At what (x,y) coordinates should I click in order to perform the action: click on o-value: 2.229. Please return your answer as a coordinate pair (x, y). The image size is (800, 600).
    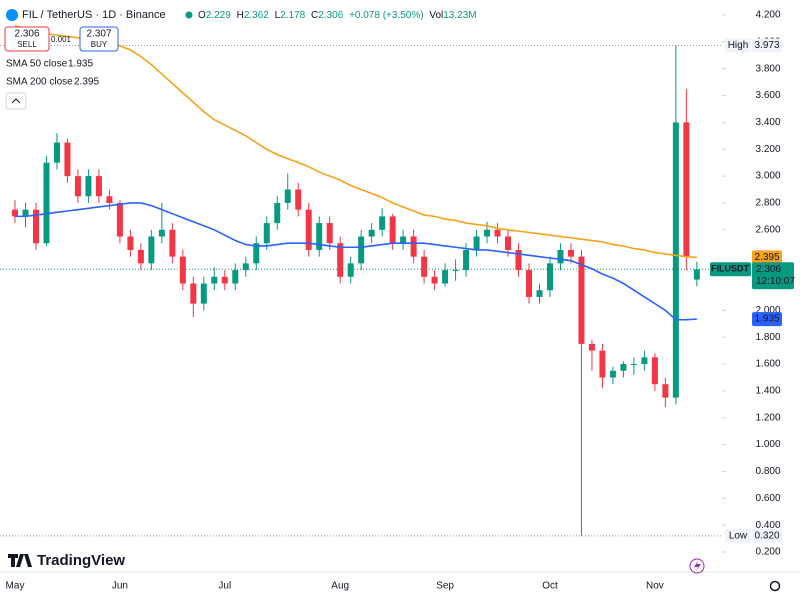
    Looking at the image, I should click on (218, 15).